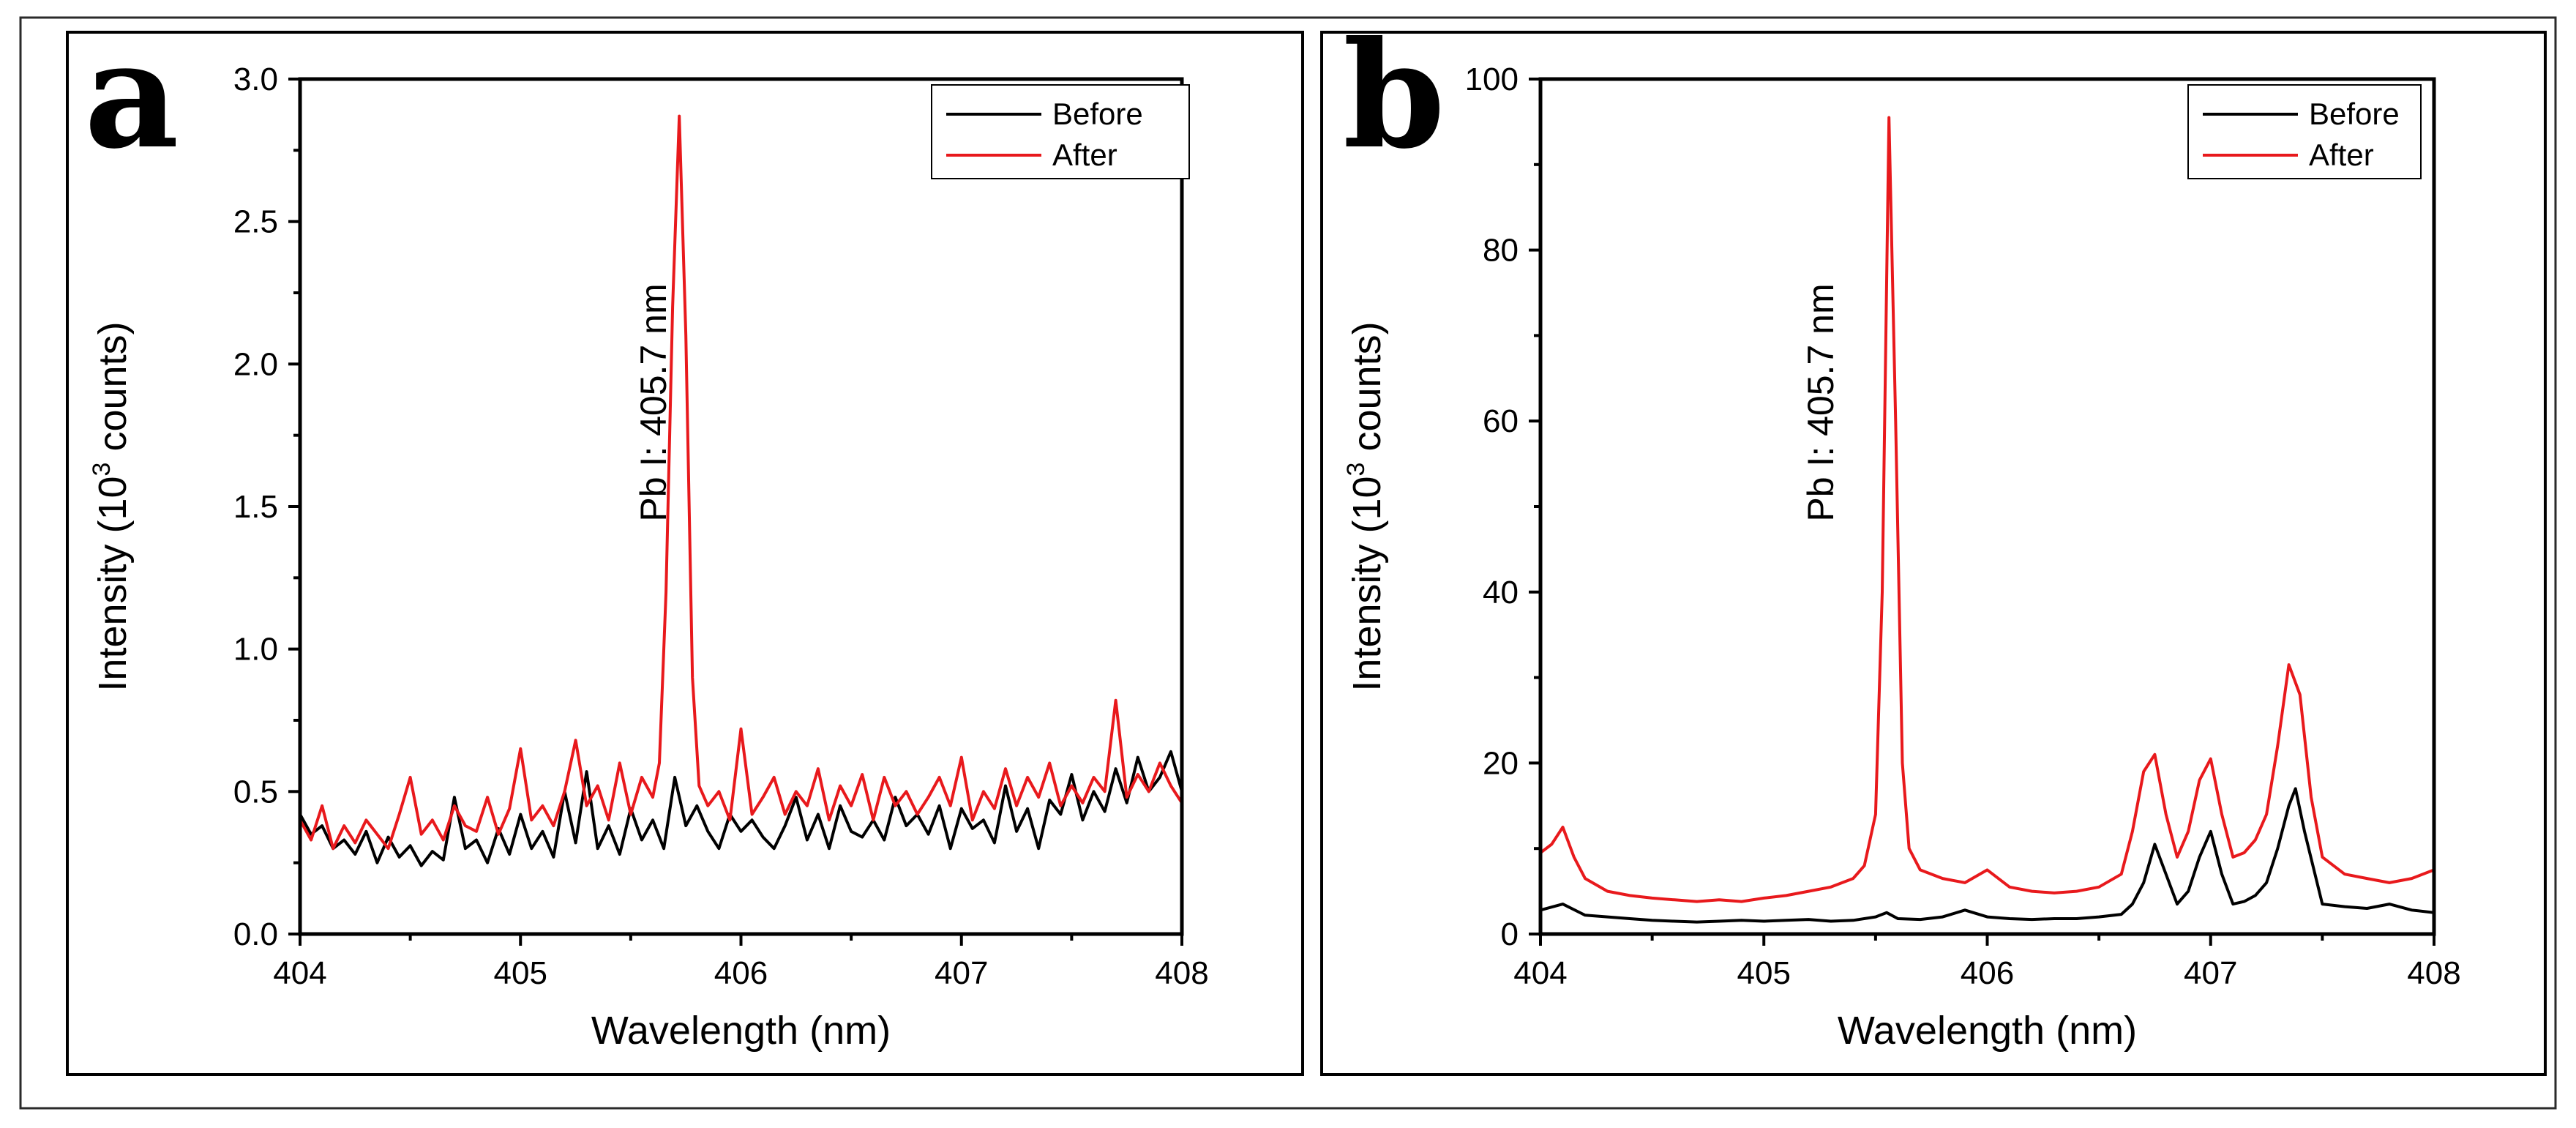 This screenshot has width=2576, height=1128. What do you see at coordinates (1510, 934) in the screenshot?
I see `y-tick-label: 0` at bounding box center [1510, 934].